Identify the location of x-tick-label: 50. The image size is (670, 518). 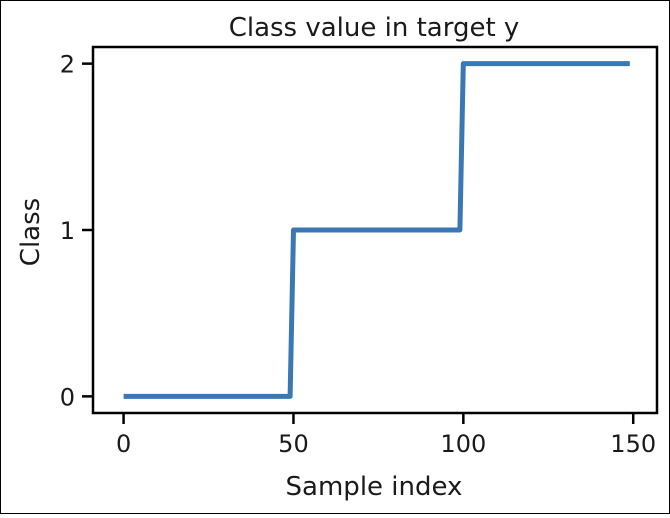
(293, 444).